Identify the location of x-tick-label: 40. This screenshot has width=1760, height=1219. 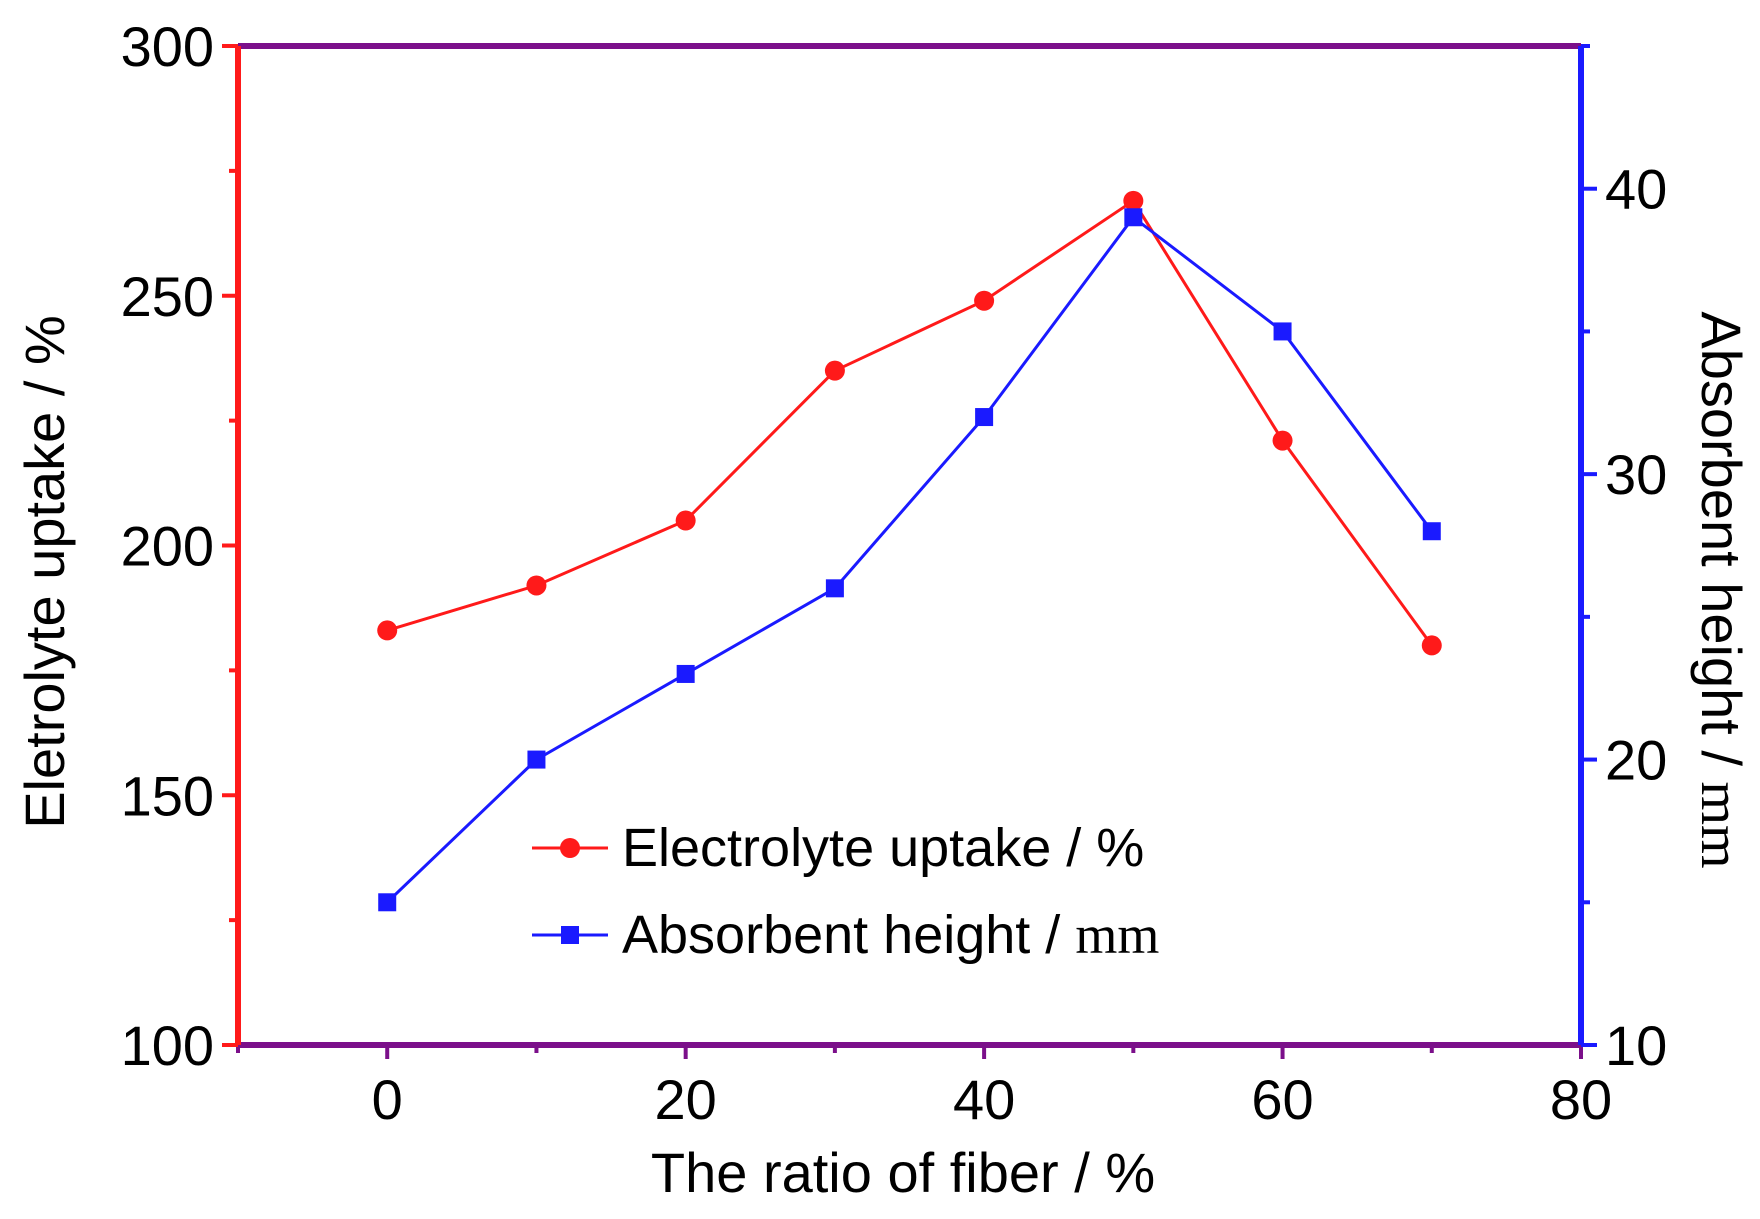
(984, 1099).